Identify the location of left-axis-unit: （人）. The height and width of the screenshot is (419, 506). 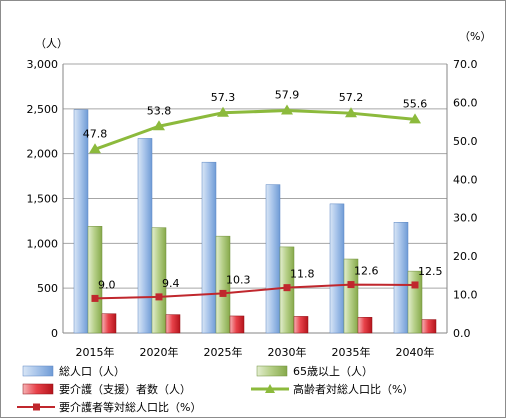
(51, 43).